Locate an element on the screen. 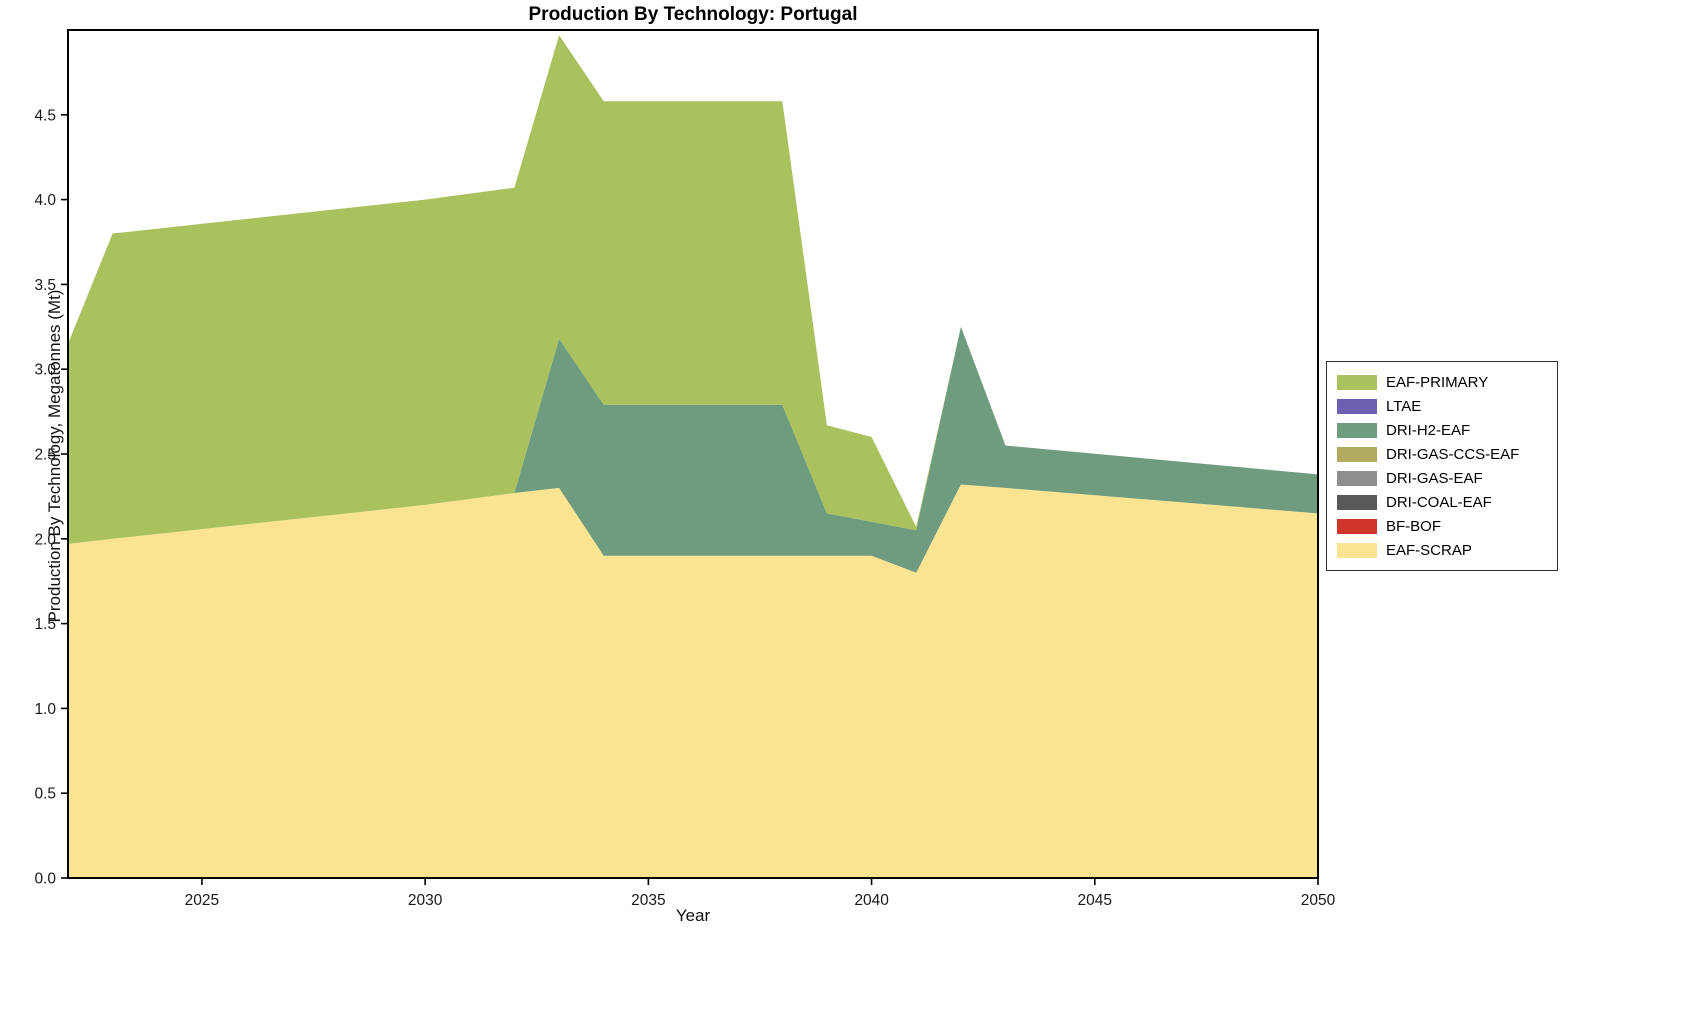  legend-label: DRI-GAS-CCS-EAF is located at coordinates (1453, 454).